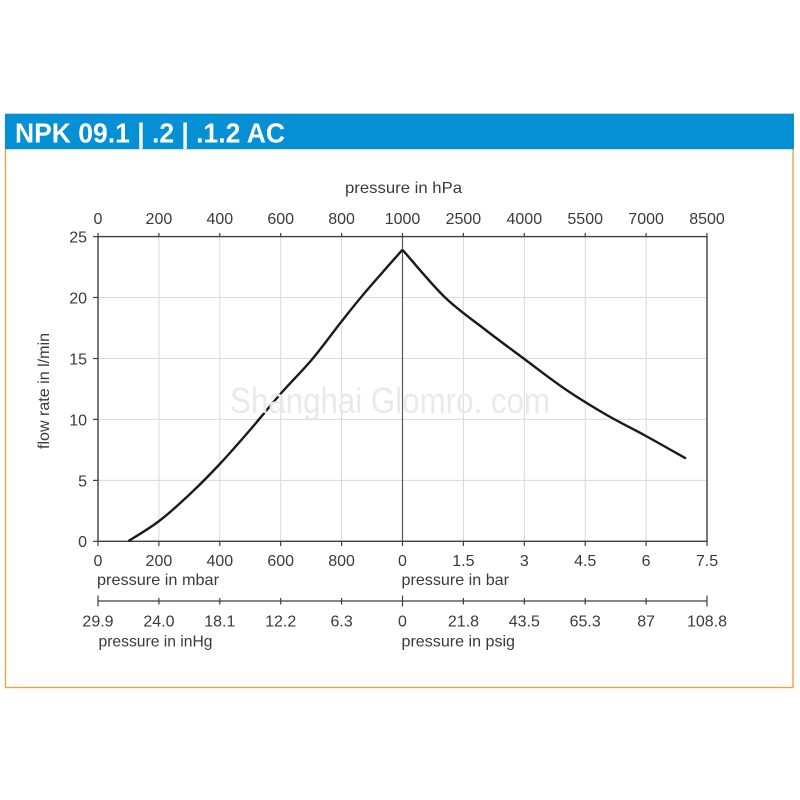 The height and width of the screenshot is (800, 800). Describe the element at coordinates (646, 622) in the screenshot. I see `svg-text: 87` at that location.